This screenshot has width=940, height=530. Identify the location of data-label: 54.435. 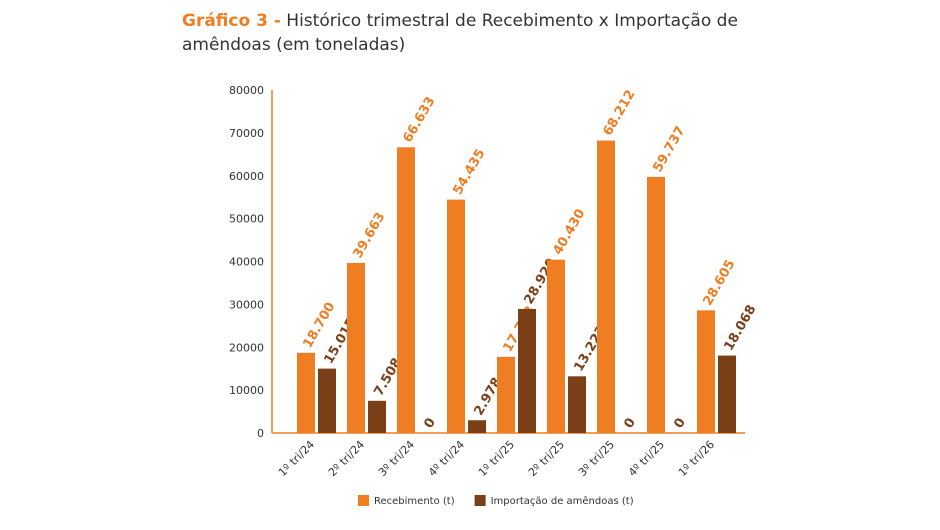
(469, 172).